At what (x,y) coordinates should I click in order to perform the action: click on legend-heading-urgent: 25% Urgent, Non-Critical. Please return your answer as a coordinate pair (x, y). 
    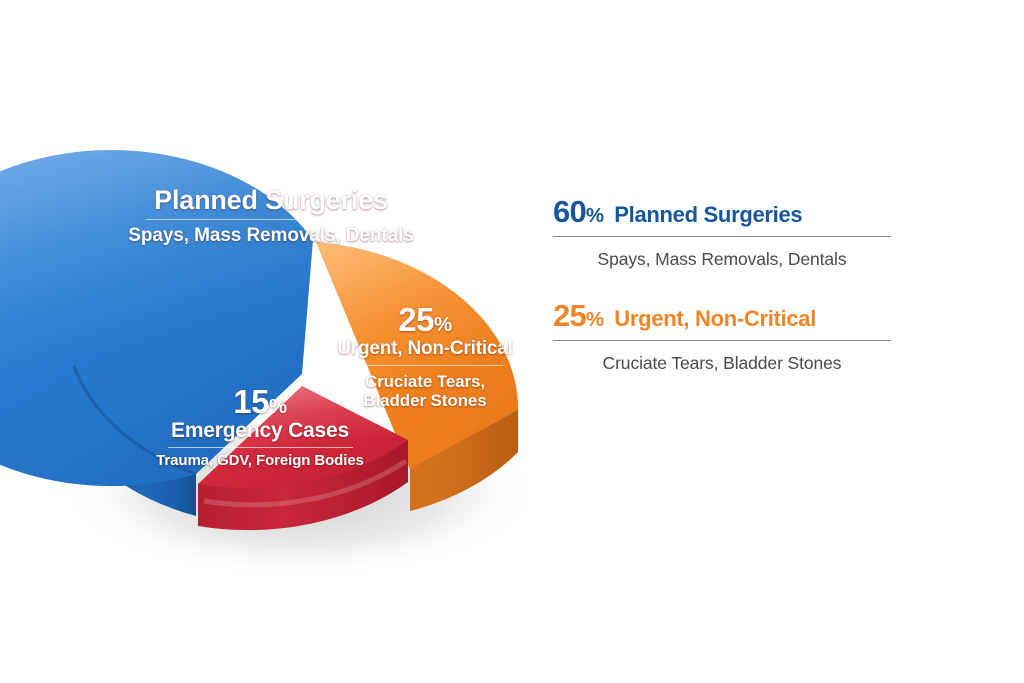
    Looking at the image, I should click on (753, 315).